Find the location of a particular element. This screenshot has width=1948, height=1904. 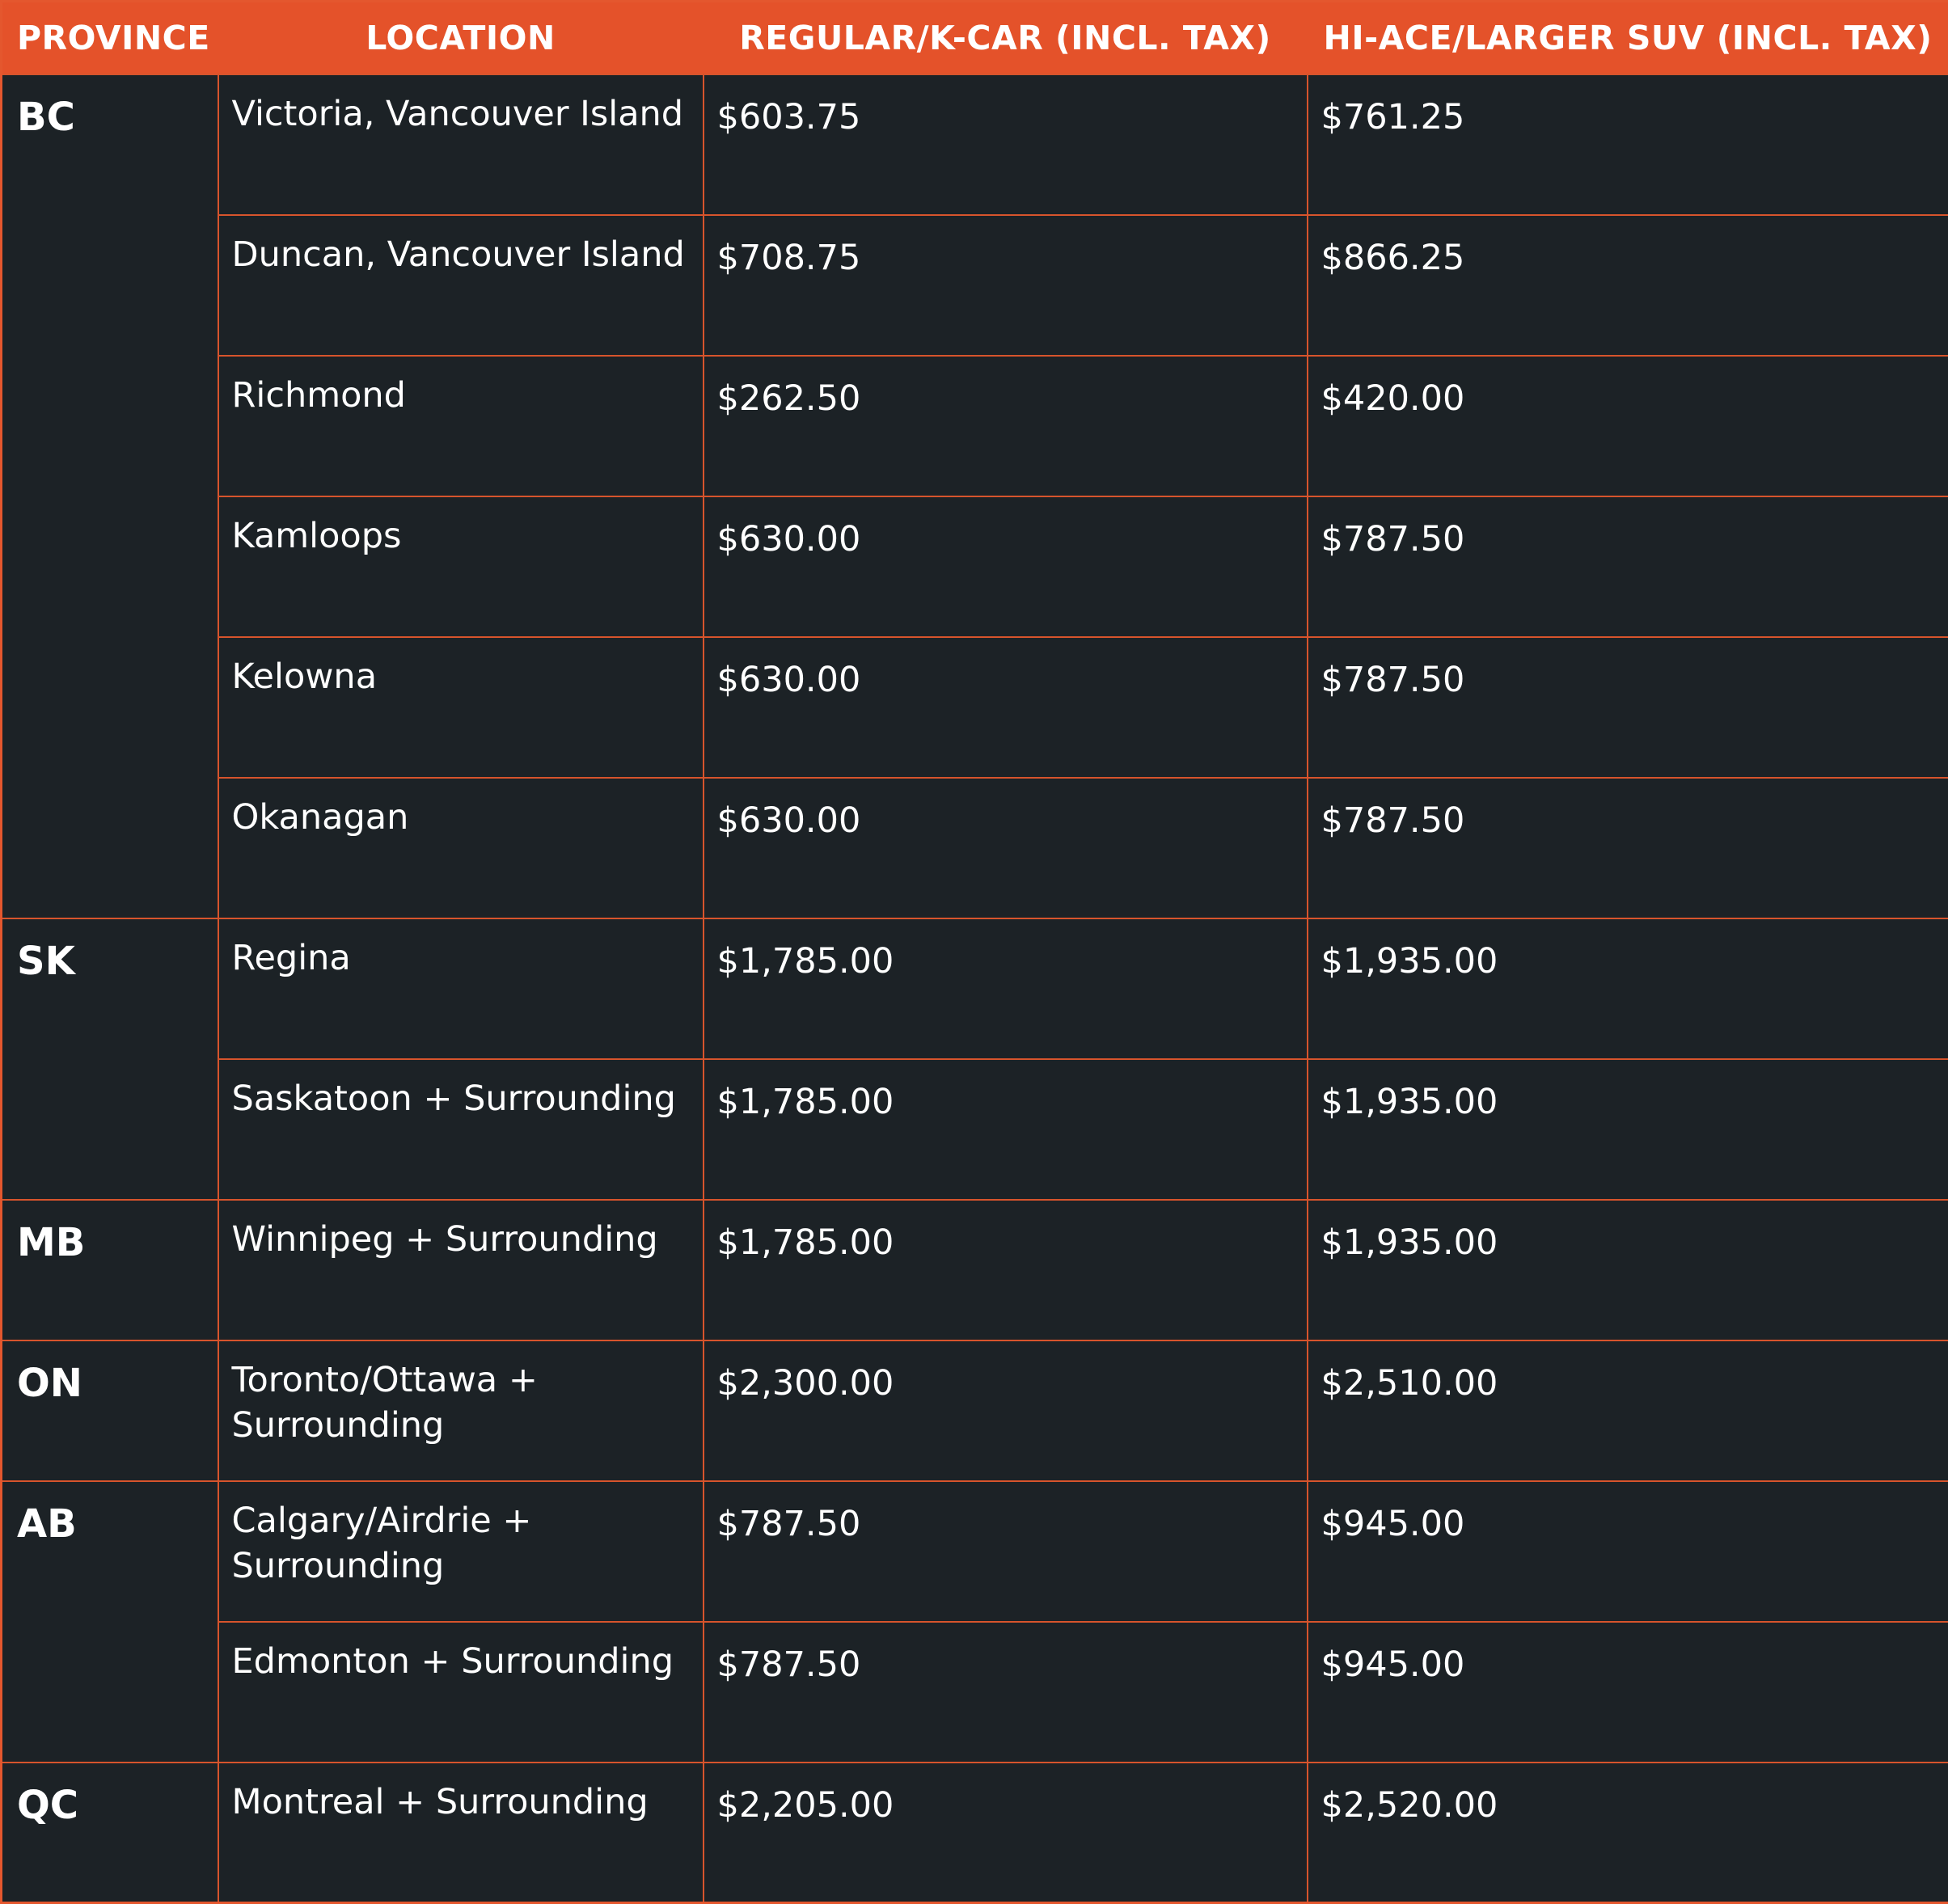

location-cell: Kamloops is located at coordinates (461, 566).